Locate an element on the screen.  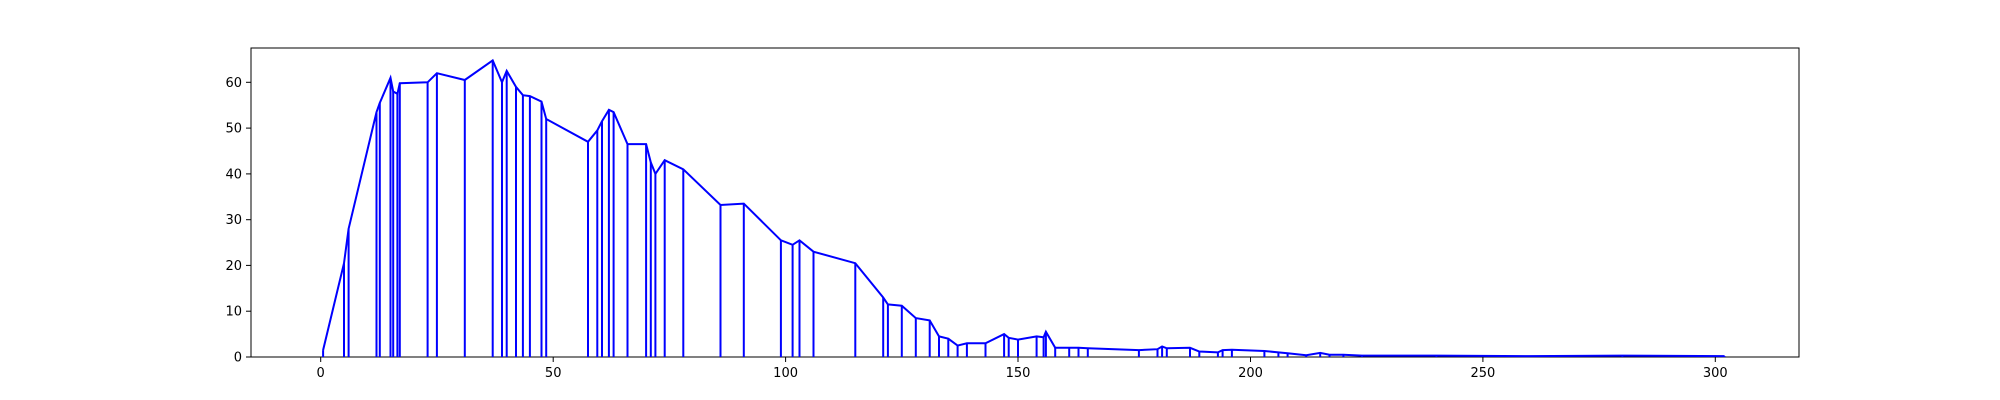
x-tick-label: 50 is located at coordinates (553, 373).